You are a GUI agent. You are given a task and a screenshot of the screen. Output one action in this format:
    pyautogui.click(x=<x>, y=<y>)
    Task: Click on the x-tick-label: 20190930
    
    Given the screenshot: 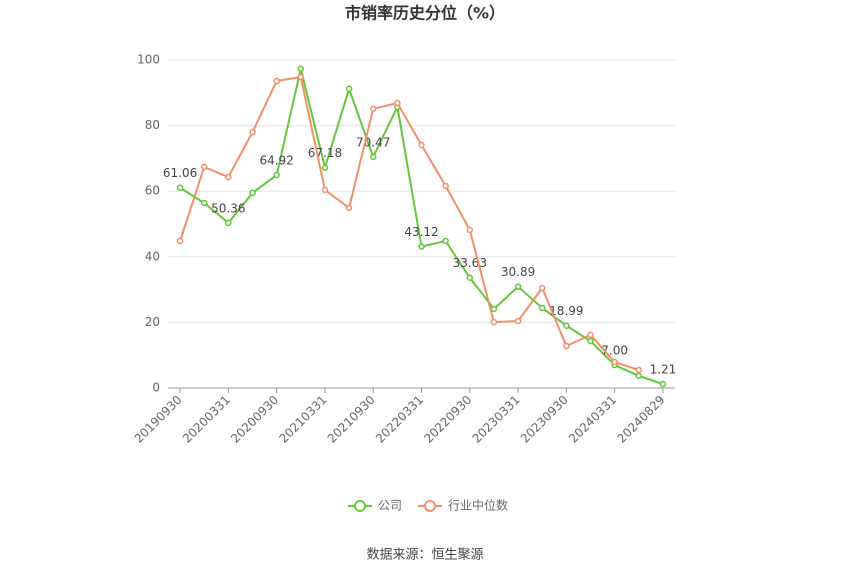 What is the action you would take?
    pyautogui.click(x=158, y=419)
    